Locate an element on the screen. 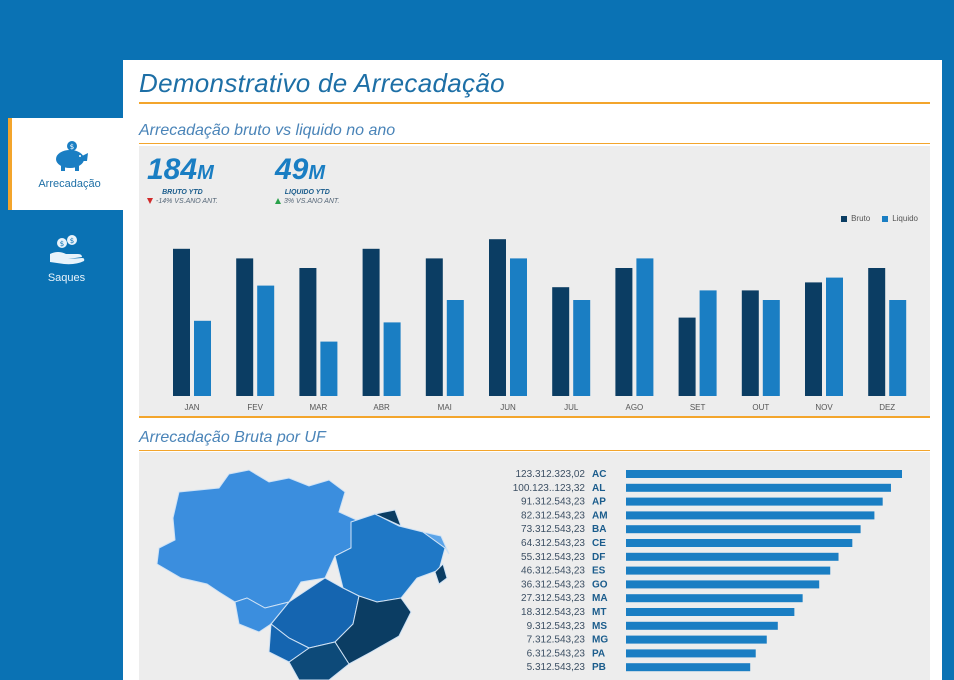  uf-category-label: MA is located at coordinates (600, 598).